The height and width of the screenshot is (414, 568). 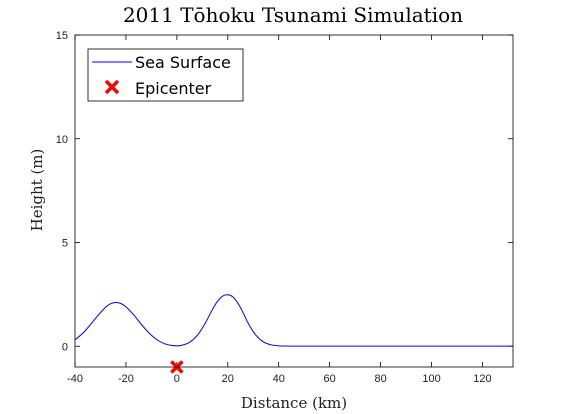 What do you see at coordinates (293, 15) in the screenshot?
I see `chart-title: 2011 Tōhoku Tsunami Simulation` at bounding box center [293, 15].